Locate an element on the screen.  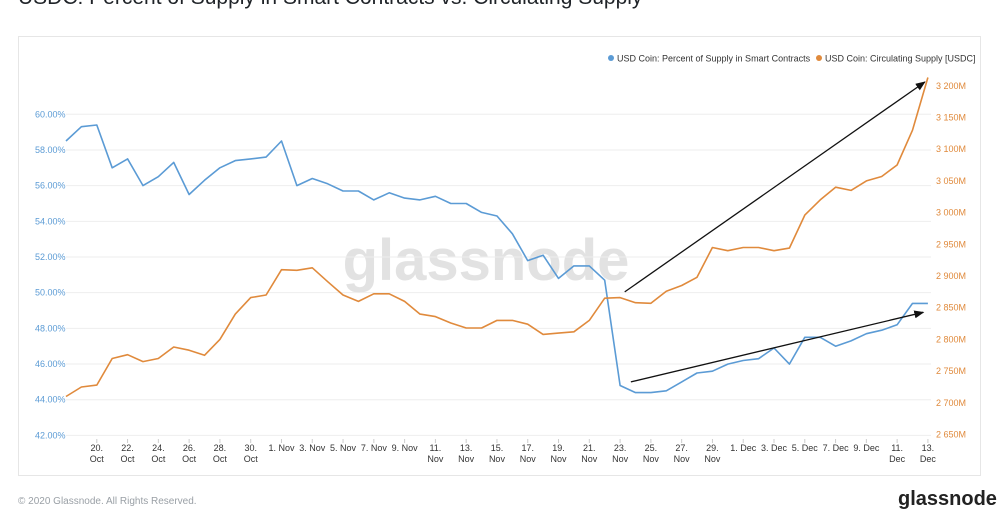
x-tick-label: 3. Nov is located at coordinates (312, 448).